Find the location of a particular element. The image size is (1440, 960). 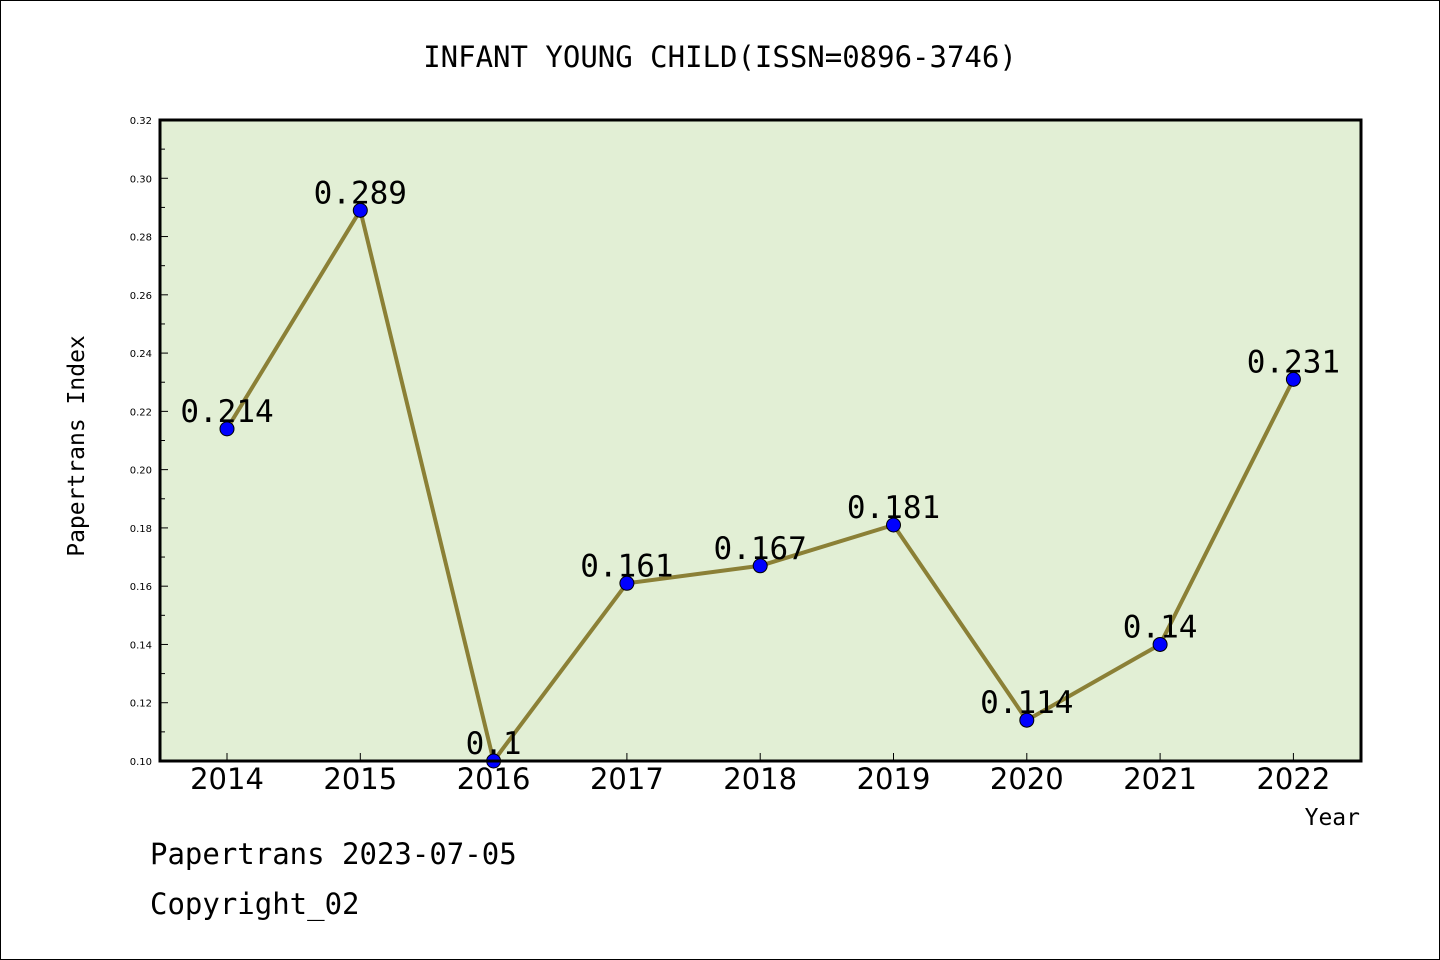

data-label: 0.161 is located at coordinates (626, 566).